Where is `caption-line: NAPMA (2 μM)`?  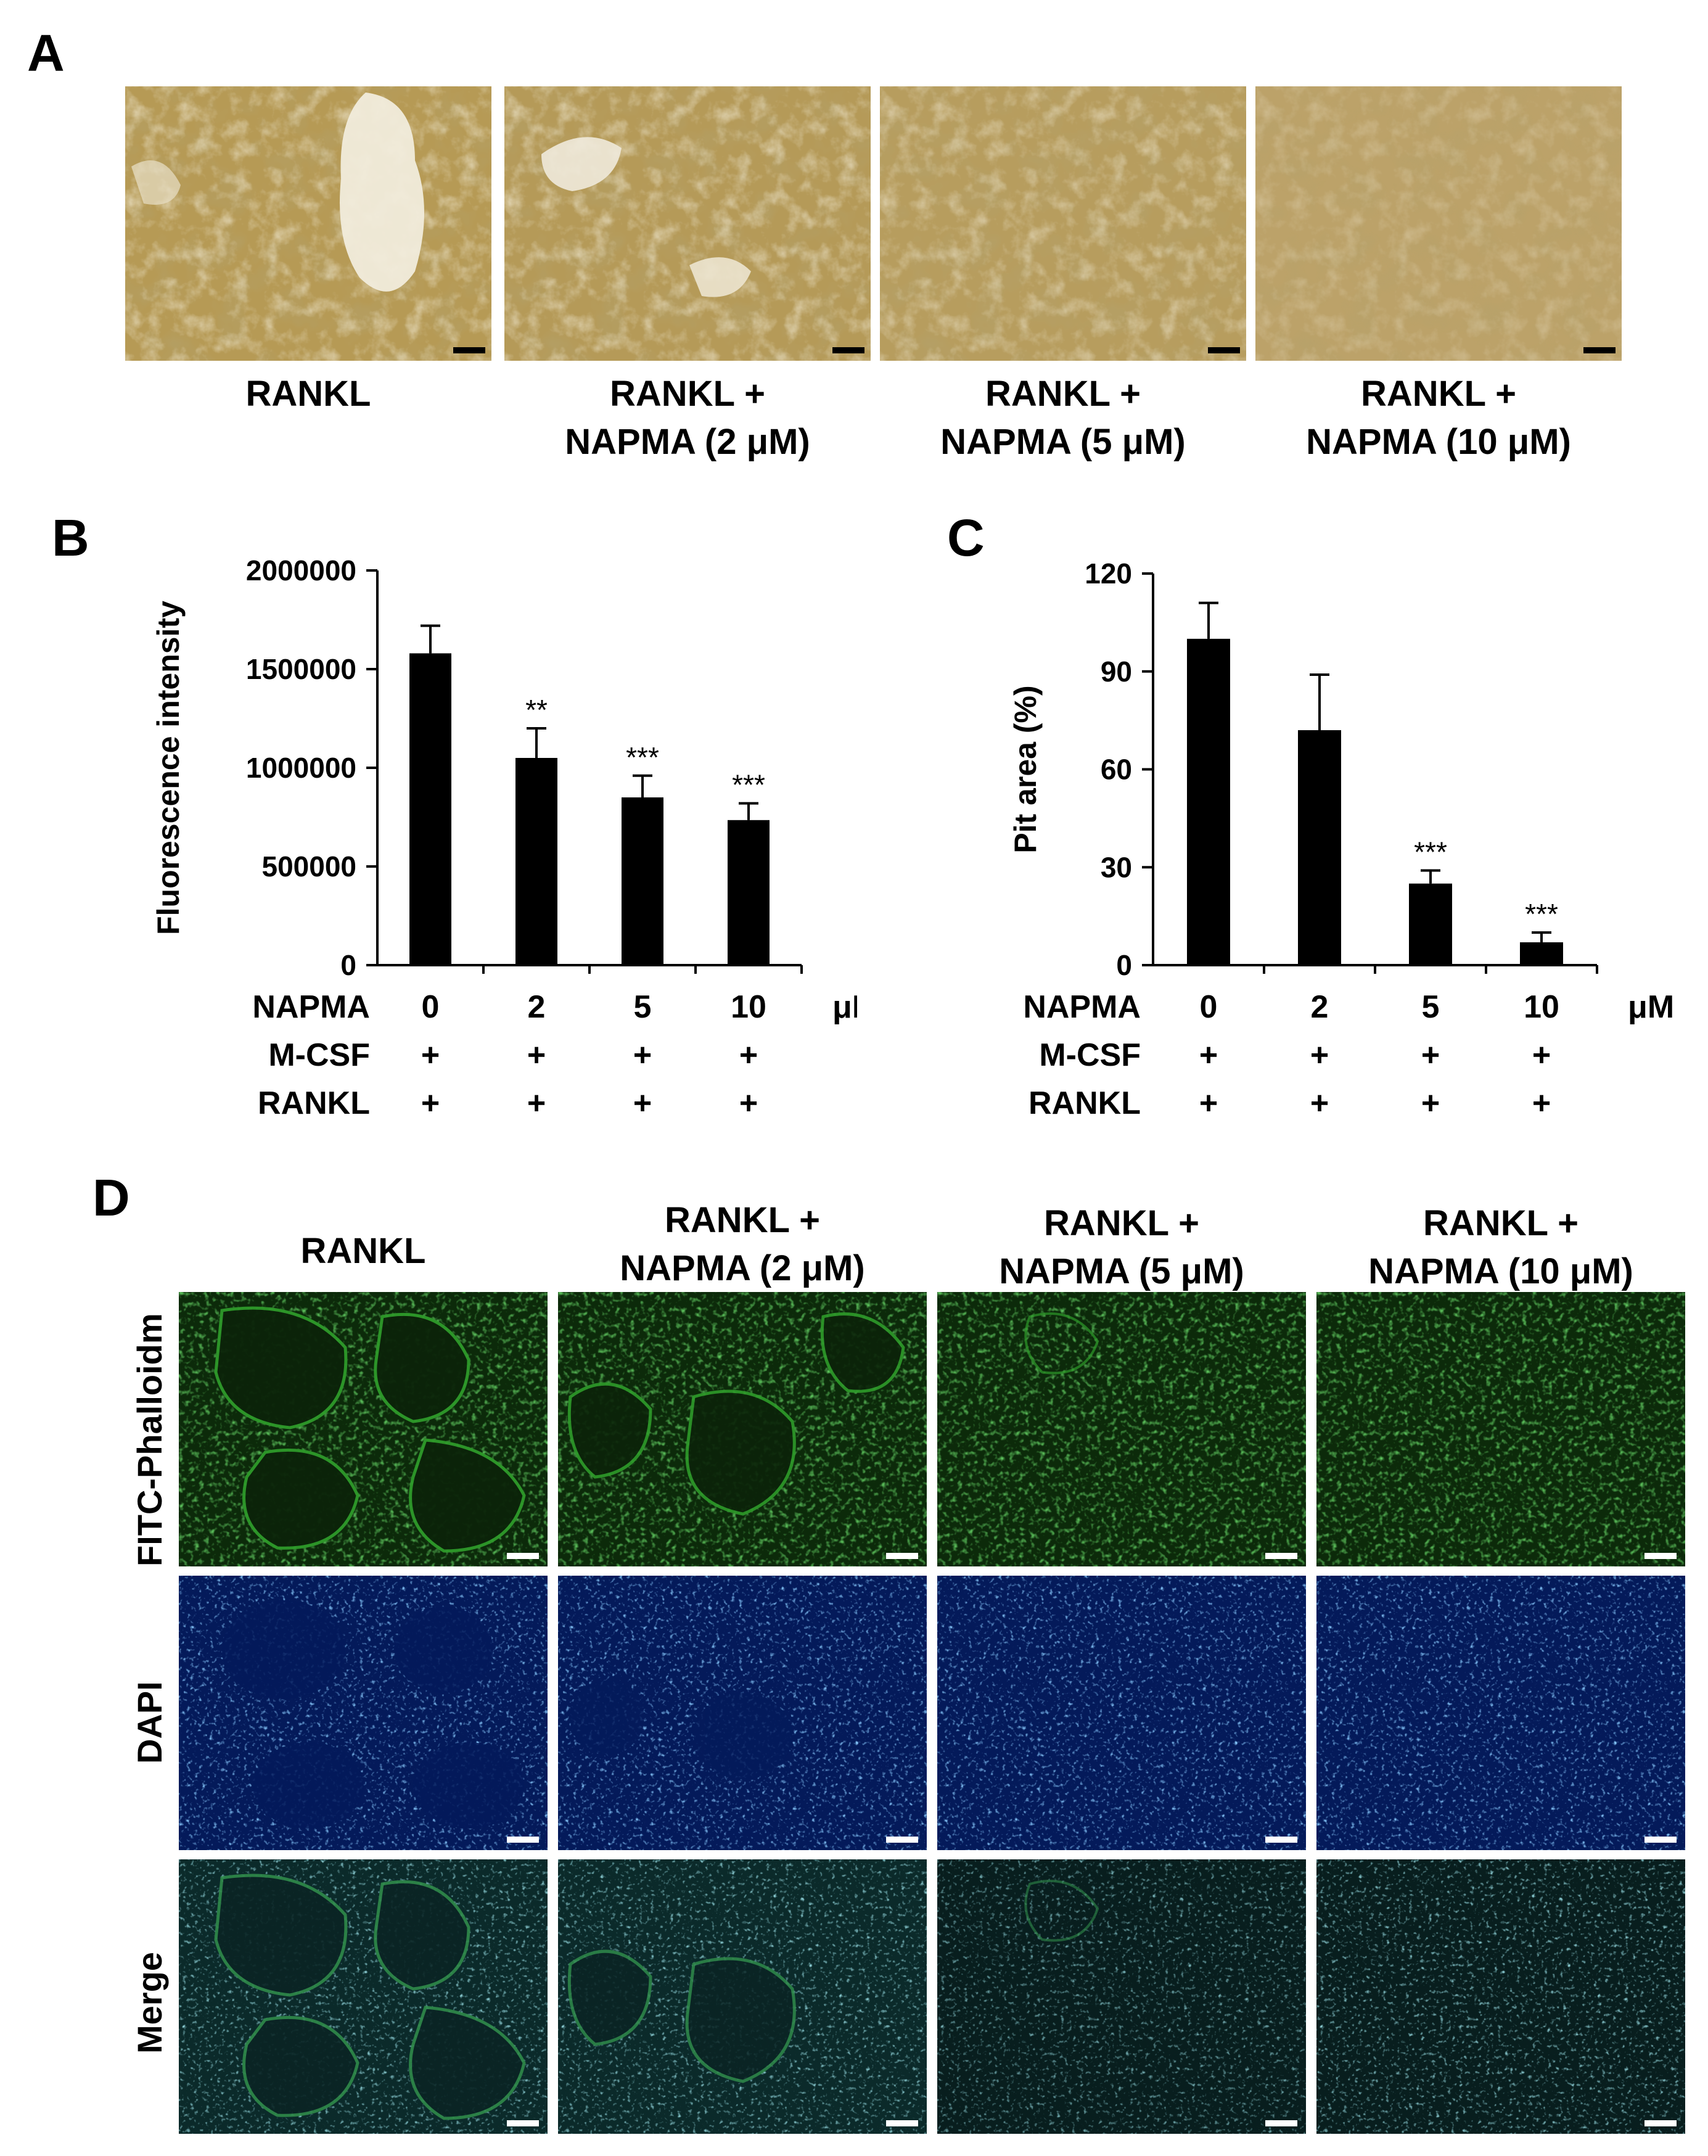 caption-line: NAPMA (2 μM) is located at coordinates (742, 1268).